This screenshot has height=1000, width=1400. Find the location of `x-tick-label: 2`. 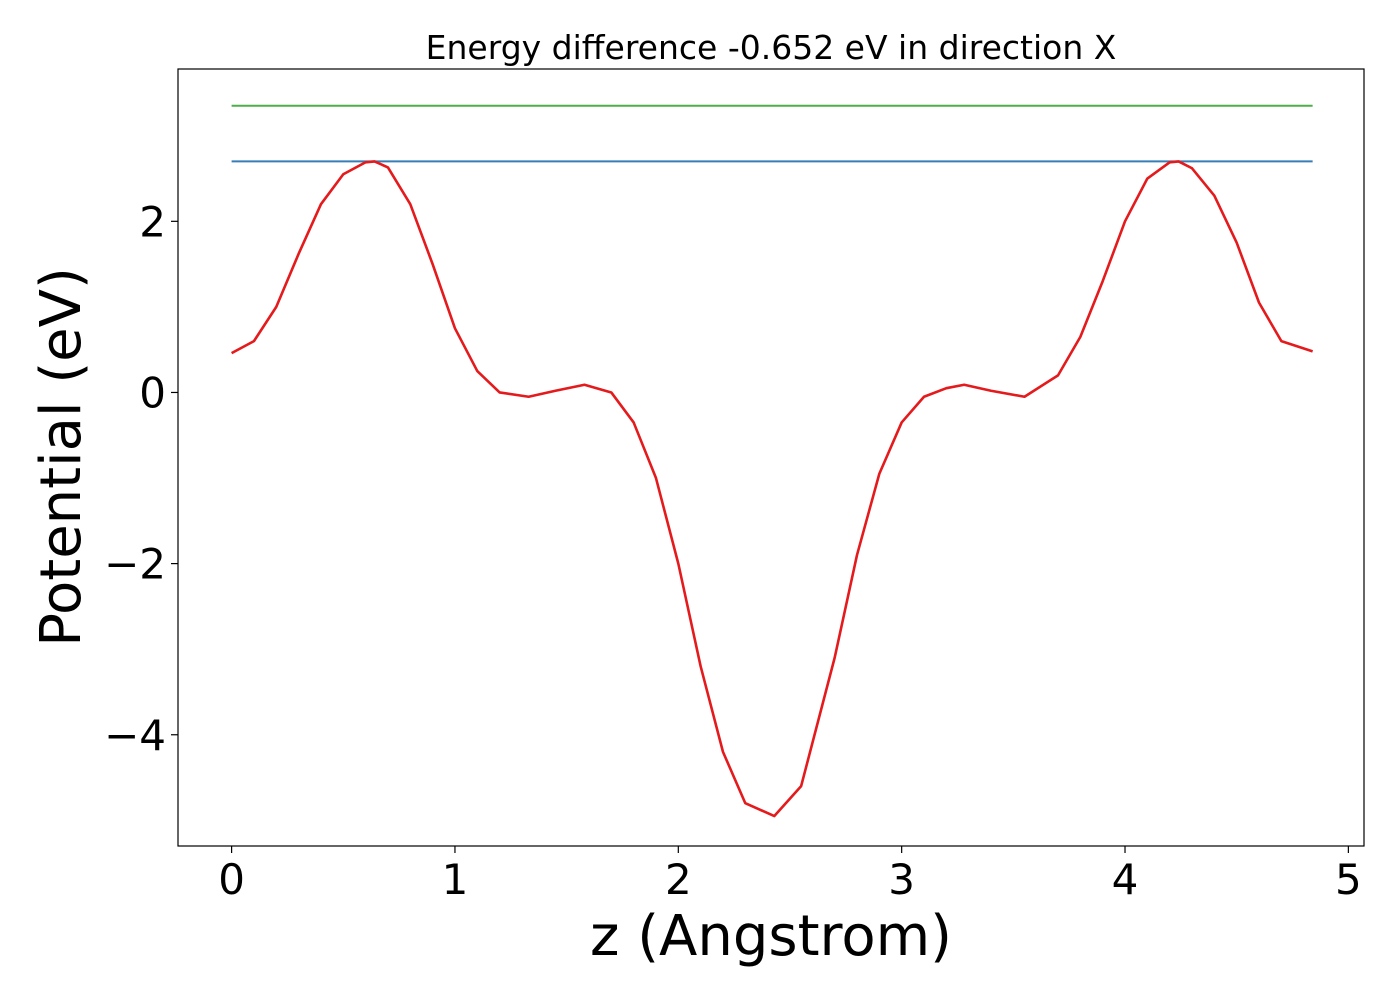

x-tick-label: 2 is located at coordinates (678, 879).